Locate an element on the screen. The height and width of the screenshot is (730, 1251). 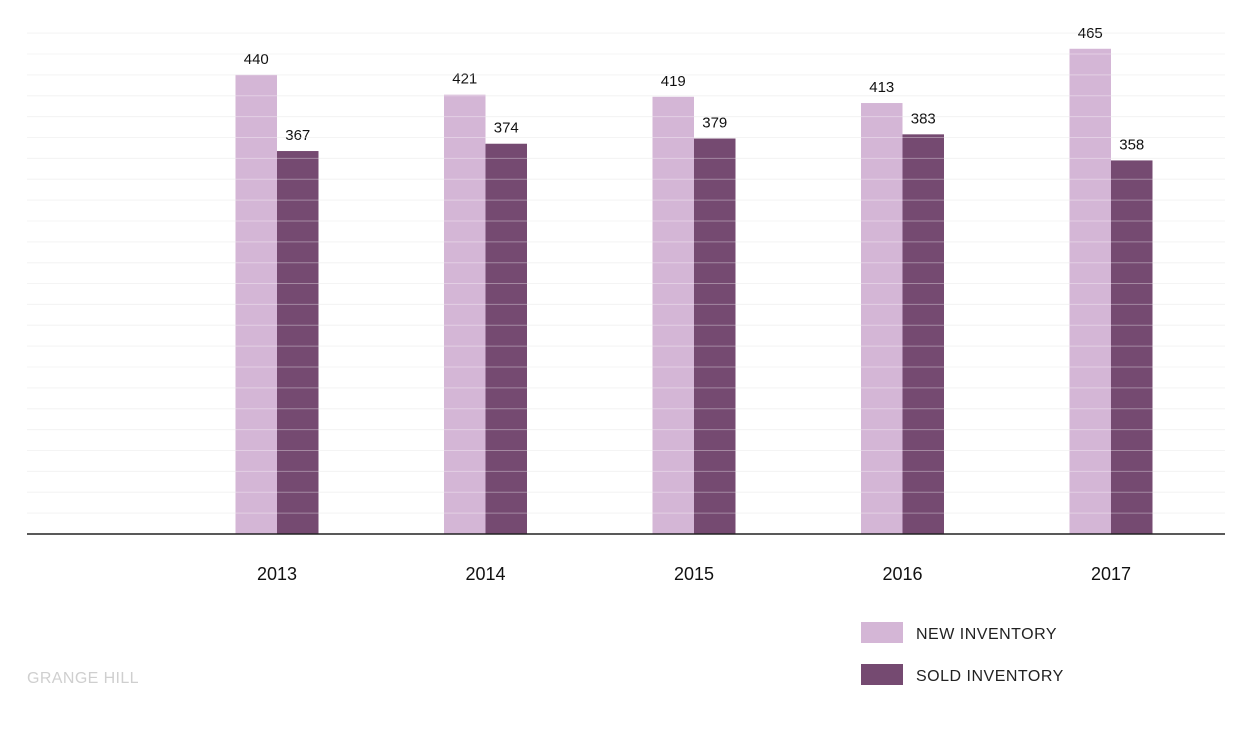
bar-new-inventory-2013 is located at coordinates (256, 304).